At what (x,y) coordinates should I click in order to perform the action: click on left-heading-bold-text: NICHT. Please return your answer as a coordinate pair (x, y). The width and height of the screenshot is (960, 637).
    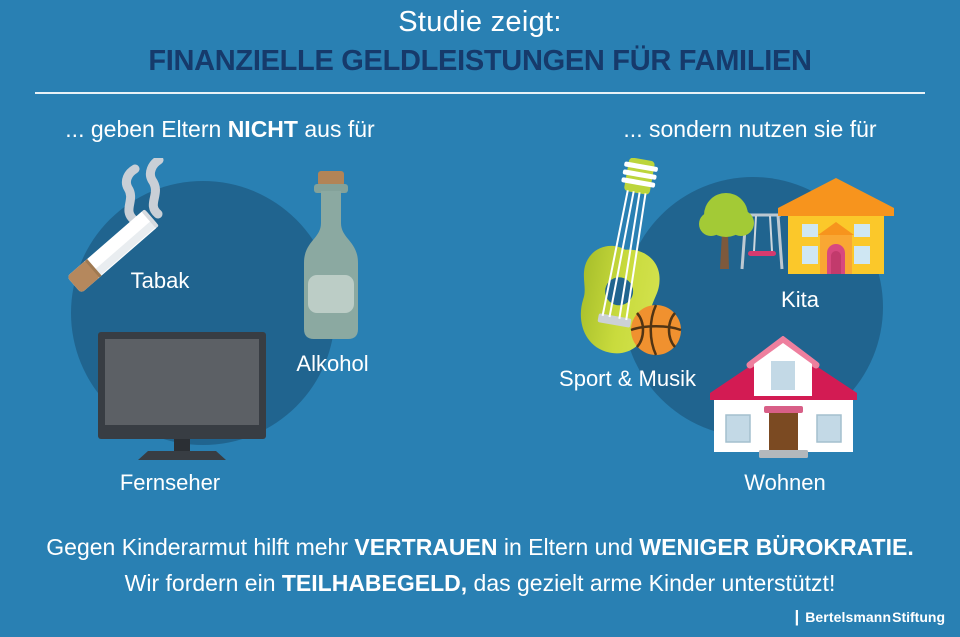
    Looking at the image, I should click on (262, 129).